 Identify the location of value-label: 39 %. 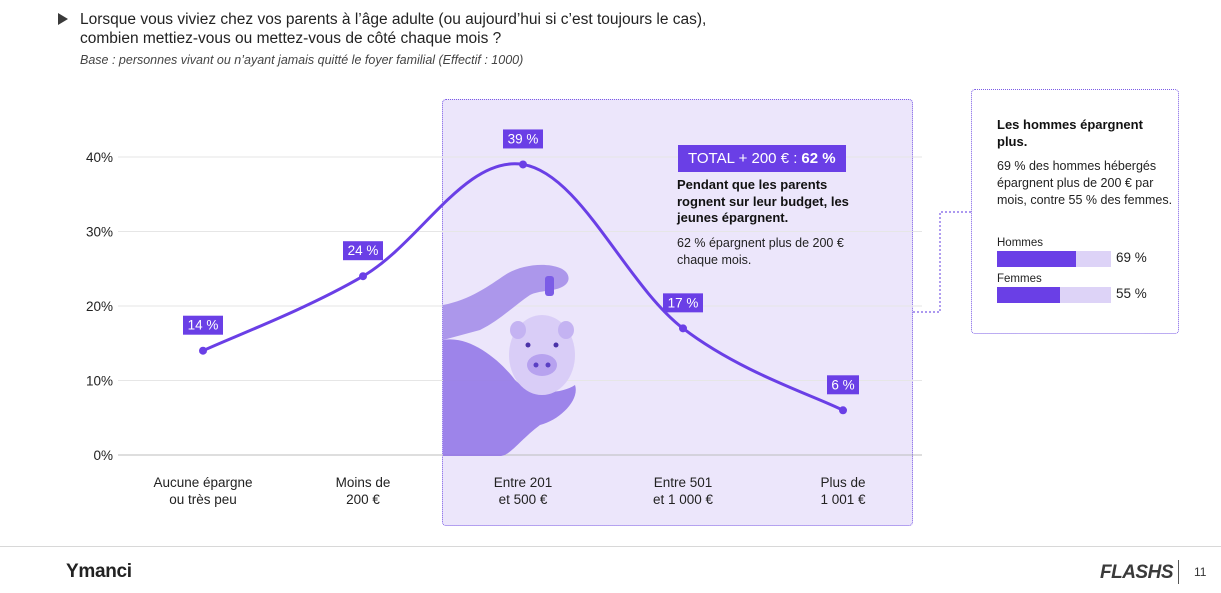
(523, 138).